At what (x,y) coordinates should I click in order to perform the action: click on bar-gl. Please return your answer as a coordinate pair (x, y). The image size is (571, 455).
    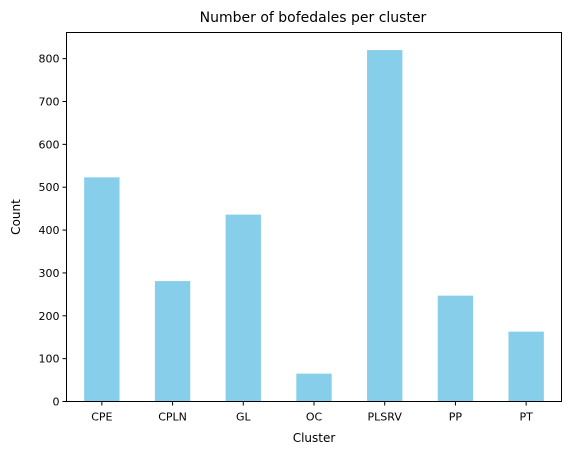
    Looking at the image, I should click on (243, 308).